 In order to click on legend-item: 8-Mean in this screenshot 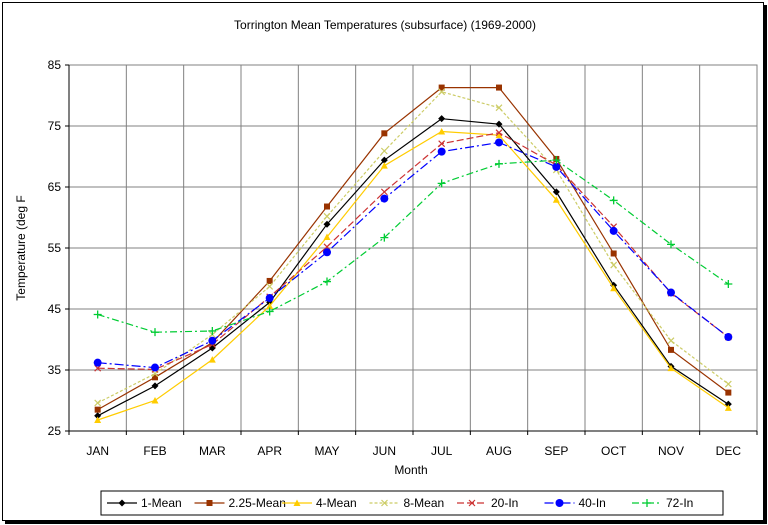, I will do `click(407, 503)`.